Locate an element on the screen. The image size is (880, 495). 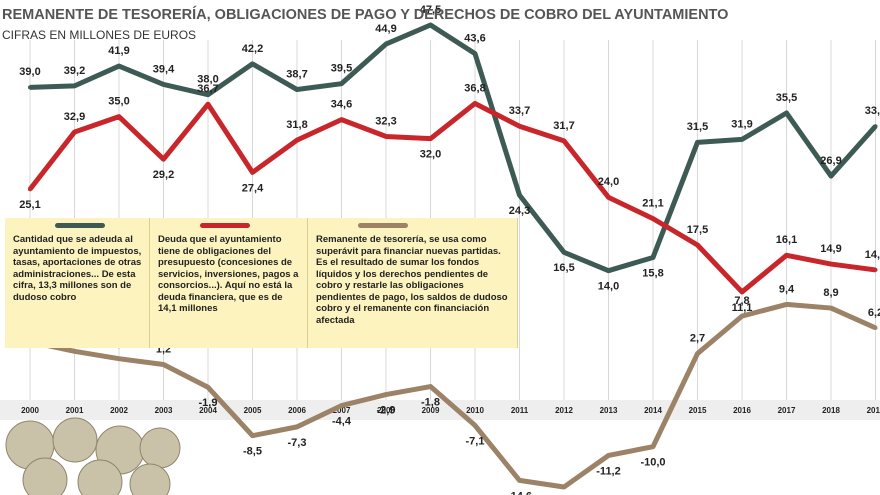
x-tick-label: 2016 is located at coordinates (742, 410).